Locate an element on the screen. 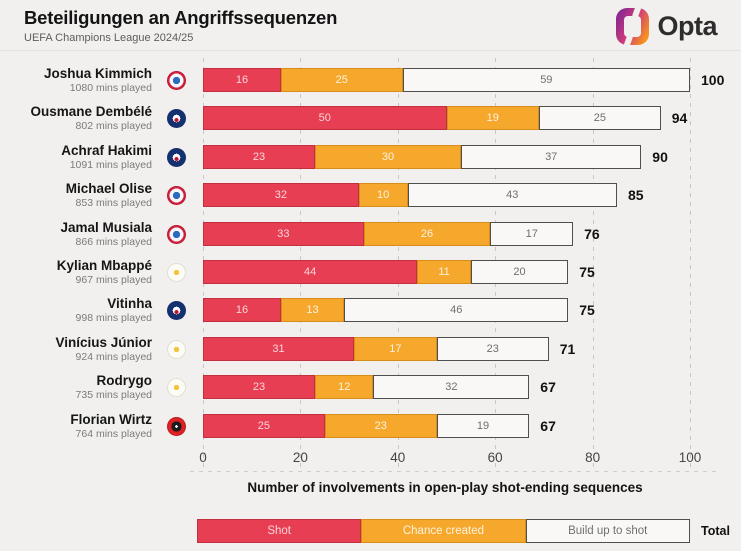 The image size is (741, 551). bar-total-value: 100 is located at coordinates (713, 80).